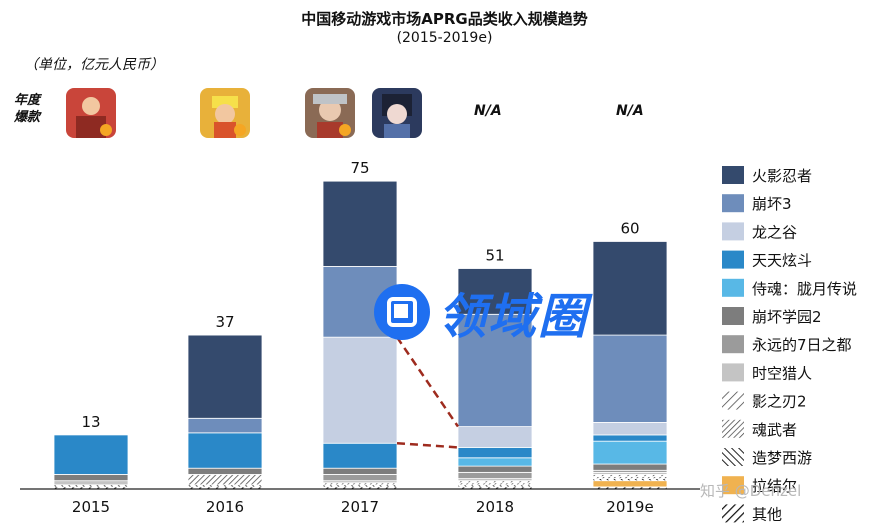 This screenshot has width=889, height=530. What do you see at coordinates (630, 111) in the screenshot?
I see `na-2019e: N/A` at bounding box center [630, 111].